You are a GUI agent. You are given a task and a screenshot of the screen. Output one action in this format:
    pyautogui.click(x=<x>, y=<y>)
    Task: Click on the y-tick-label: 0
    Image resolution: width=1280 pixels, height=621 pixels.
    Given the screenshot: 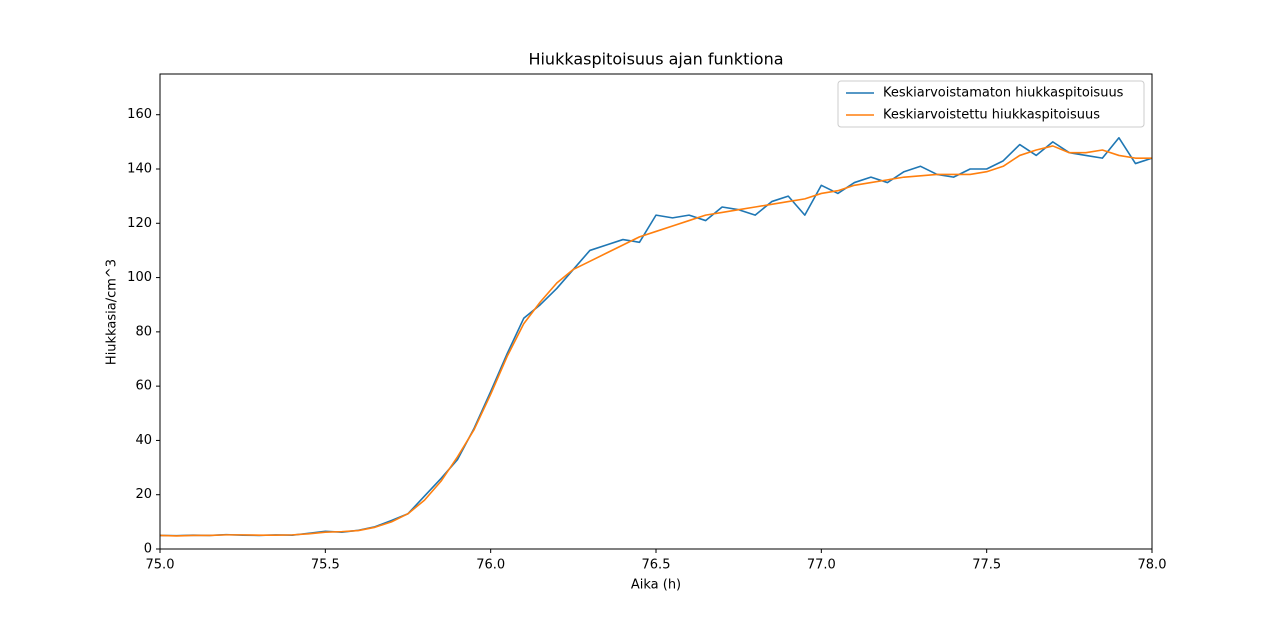 What is the action you would take?
    pyautogui.click(x=148, y=549)
    